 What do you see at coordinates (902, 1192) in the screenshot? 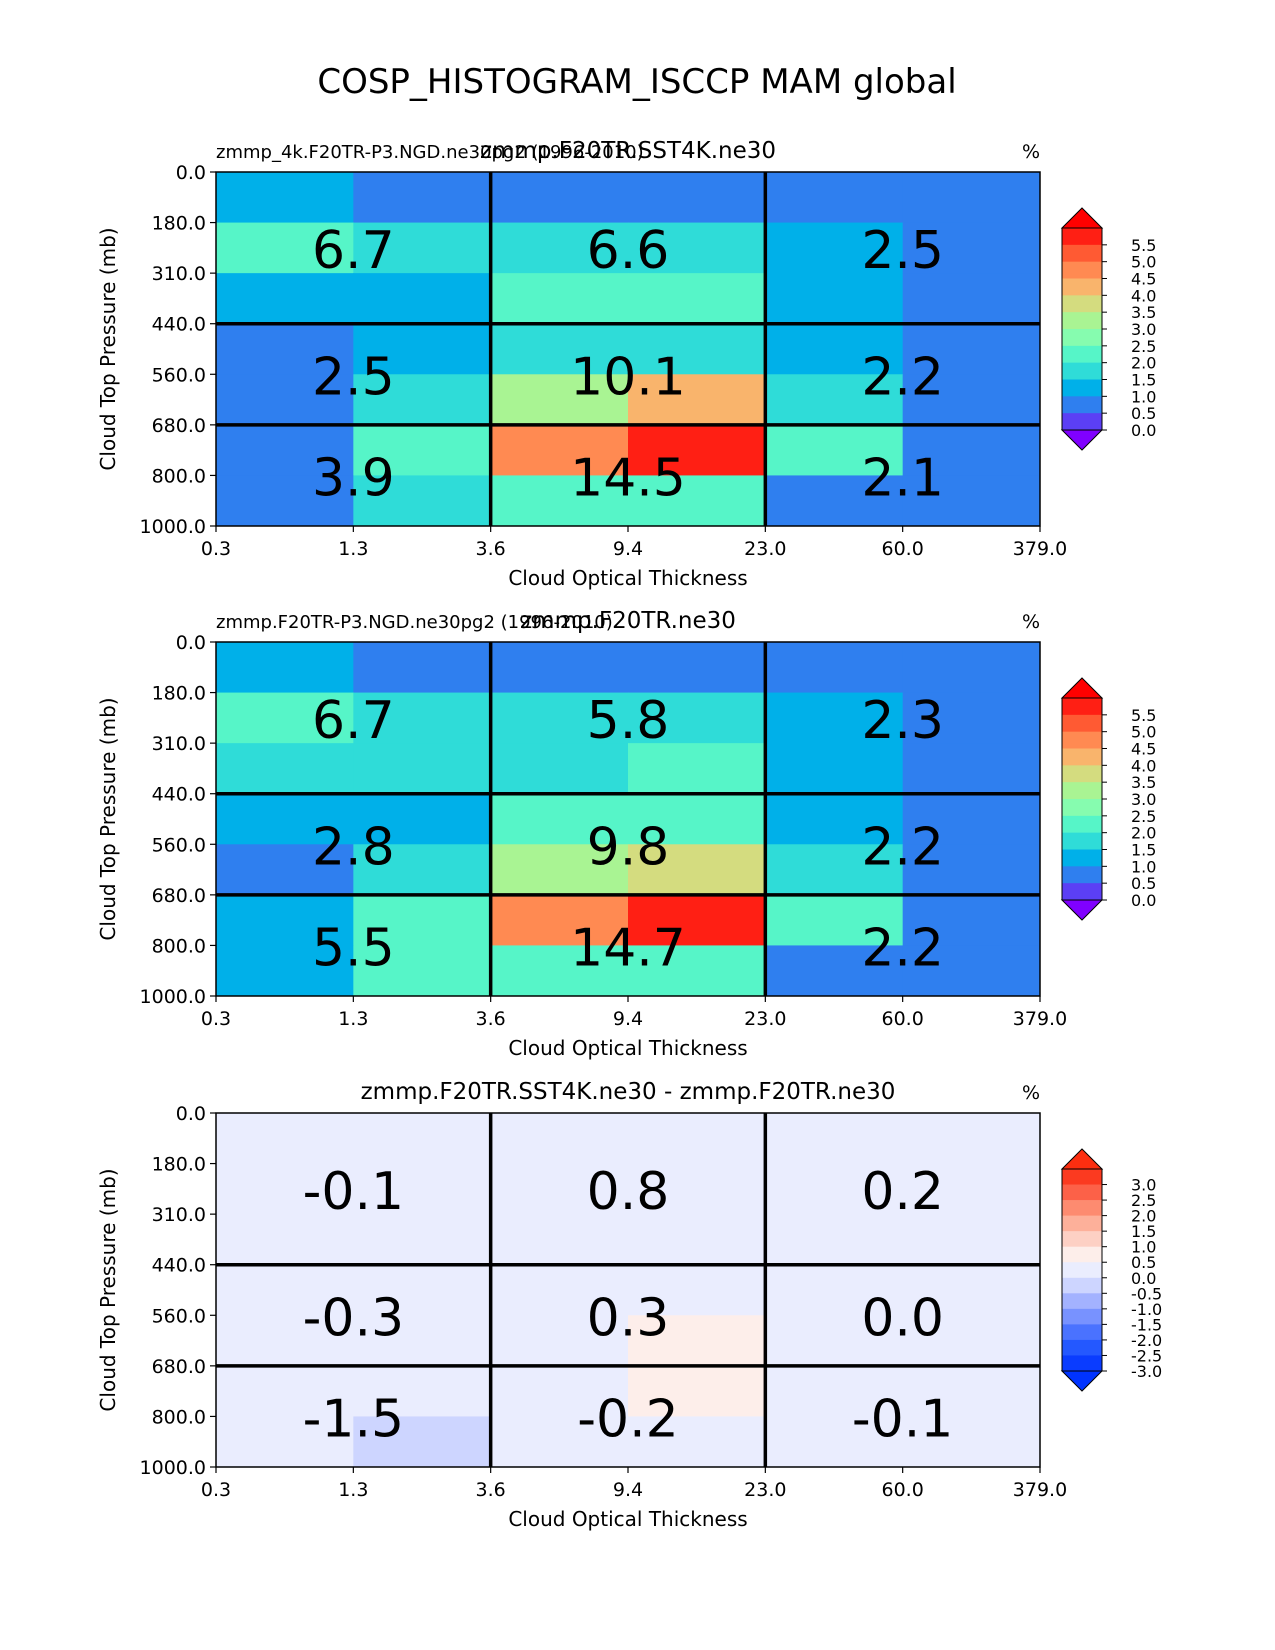
I see `block-value-label: 0.2` at bounding box center [902, 1192].